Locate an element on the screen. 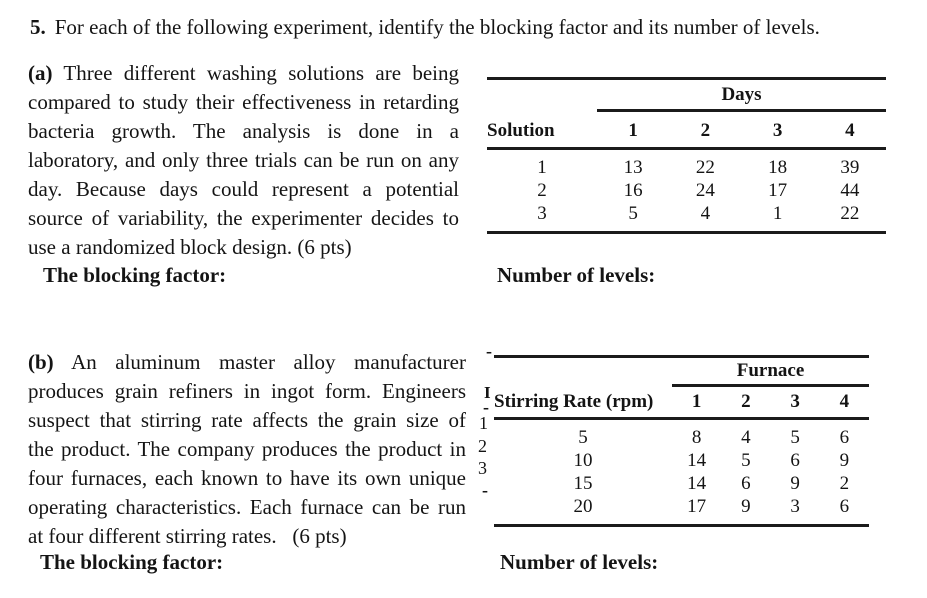 The height and width of the screenshot is (598, 927). row-label-cell: 1 is located at coordinates (542, 167).